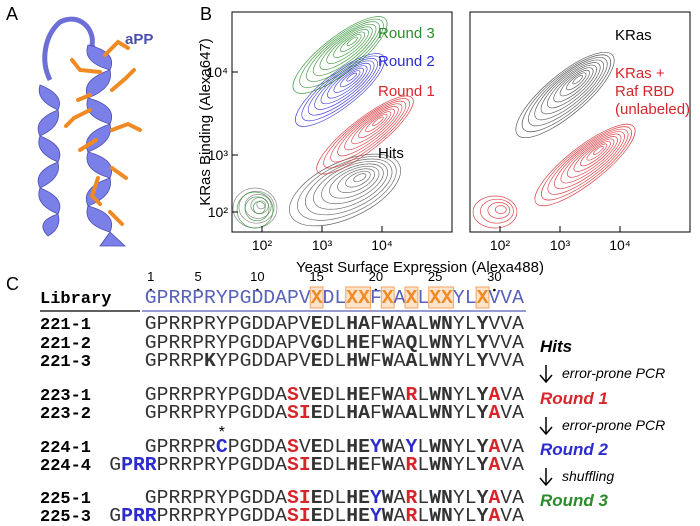  What do you see at coordinates (71, 49) in the screenshot?
I see `loop` at bounding box center [71, 49].